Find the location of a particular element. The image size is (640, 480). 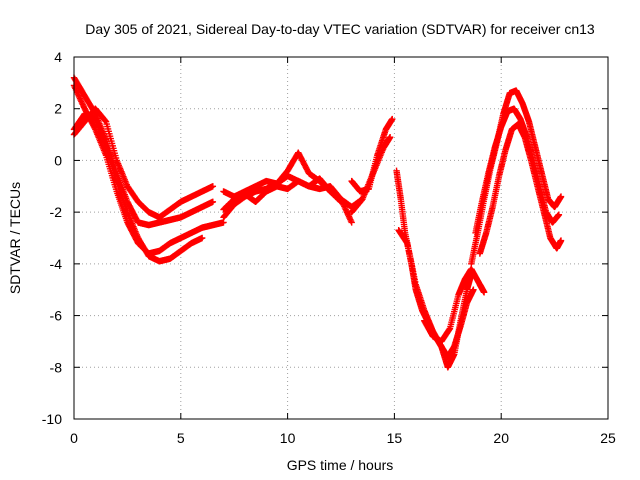

x-tick-label: 5 is located at coordinates (181, 438).